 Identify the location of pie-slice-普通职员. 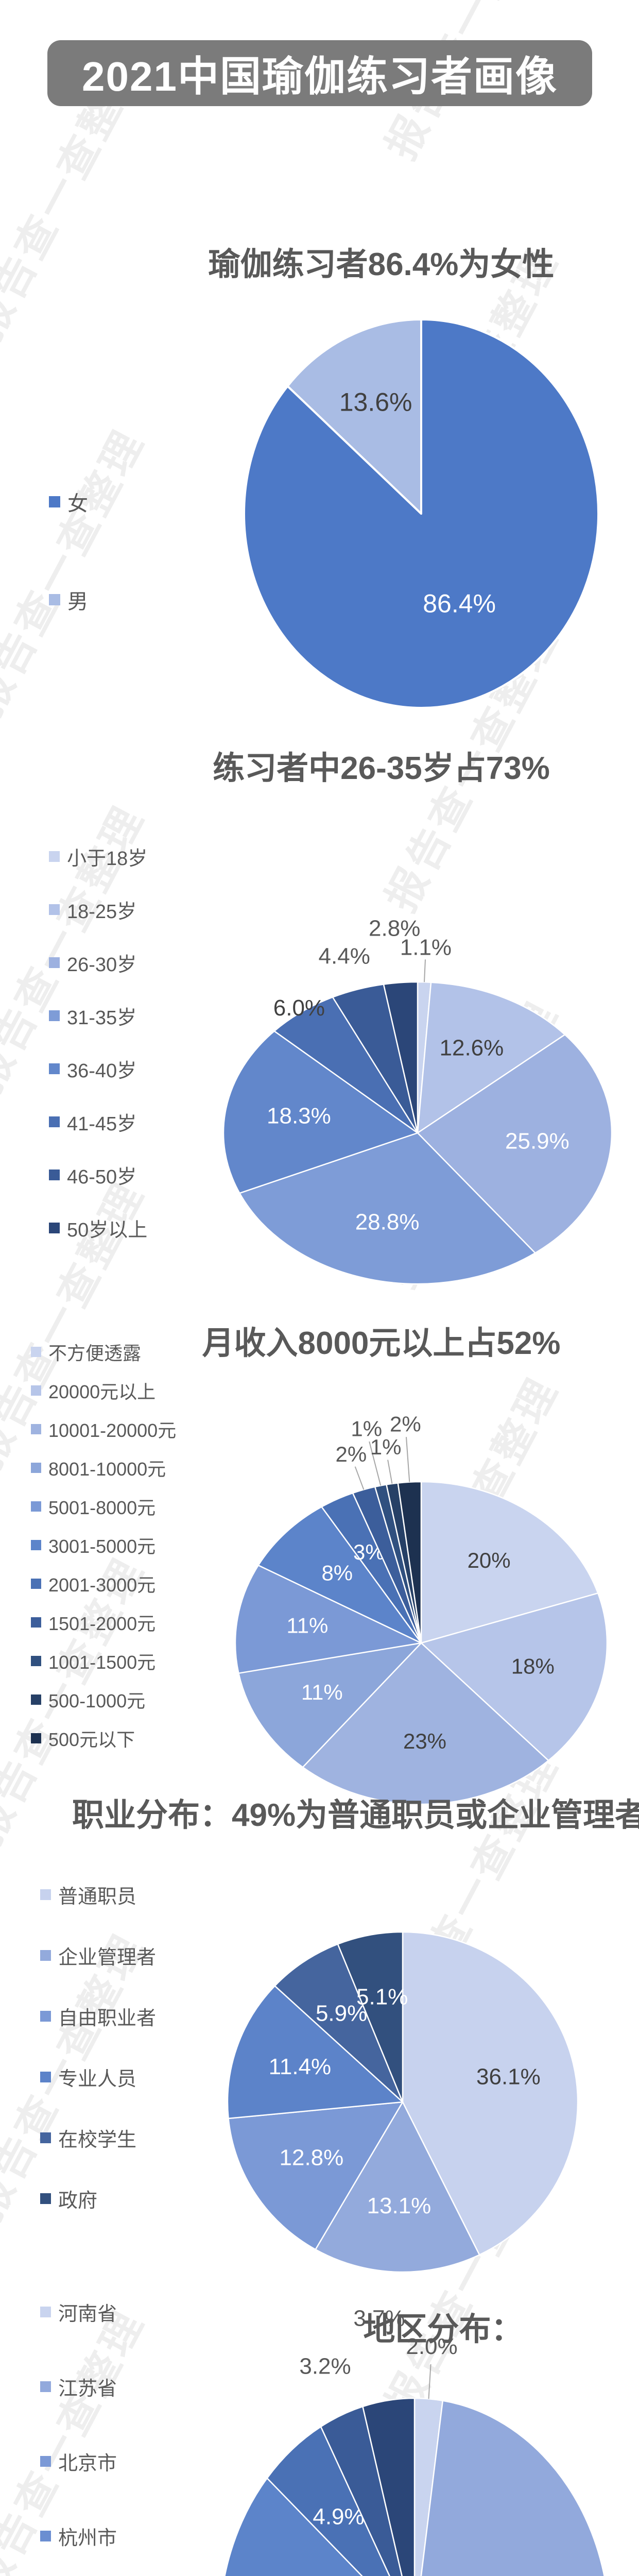
(490, 2093).